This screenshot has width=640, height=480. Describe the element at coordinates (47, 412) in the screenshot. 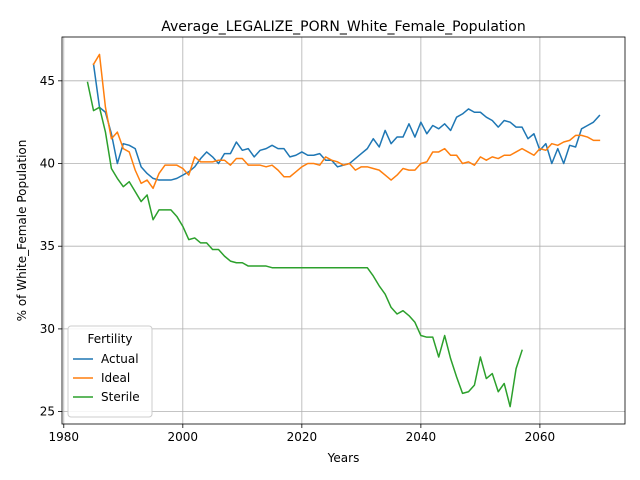

I see `y-tick-label: 25` at that location.